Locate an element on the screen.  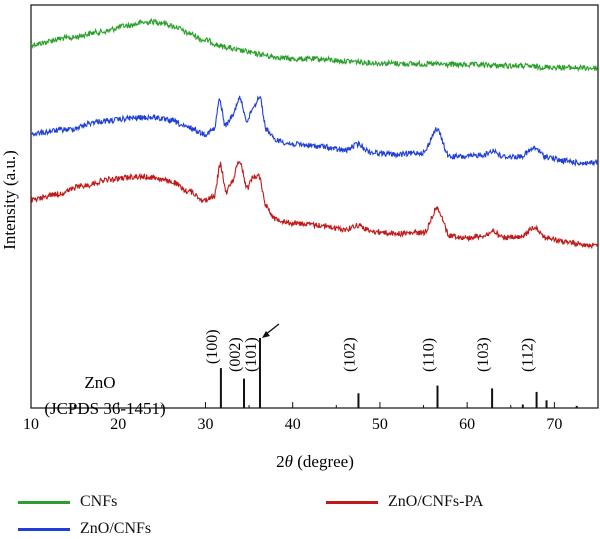
legend-item-cnfs: CNFs is located at coordinates (67, 502).